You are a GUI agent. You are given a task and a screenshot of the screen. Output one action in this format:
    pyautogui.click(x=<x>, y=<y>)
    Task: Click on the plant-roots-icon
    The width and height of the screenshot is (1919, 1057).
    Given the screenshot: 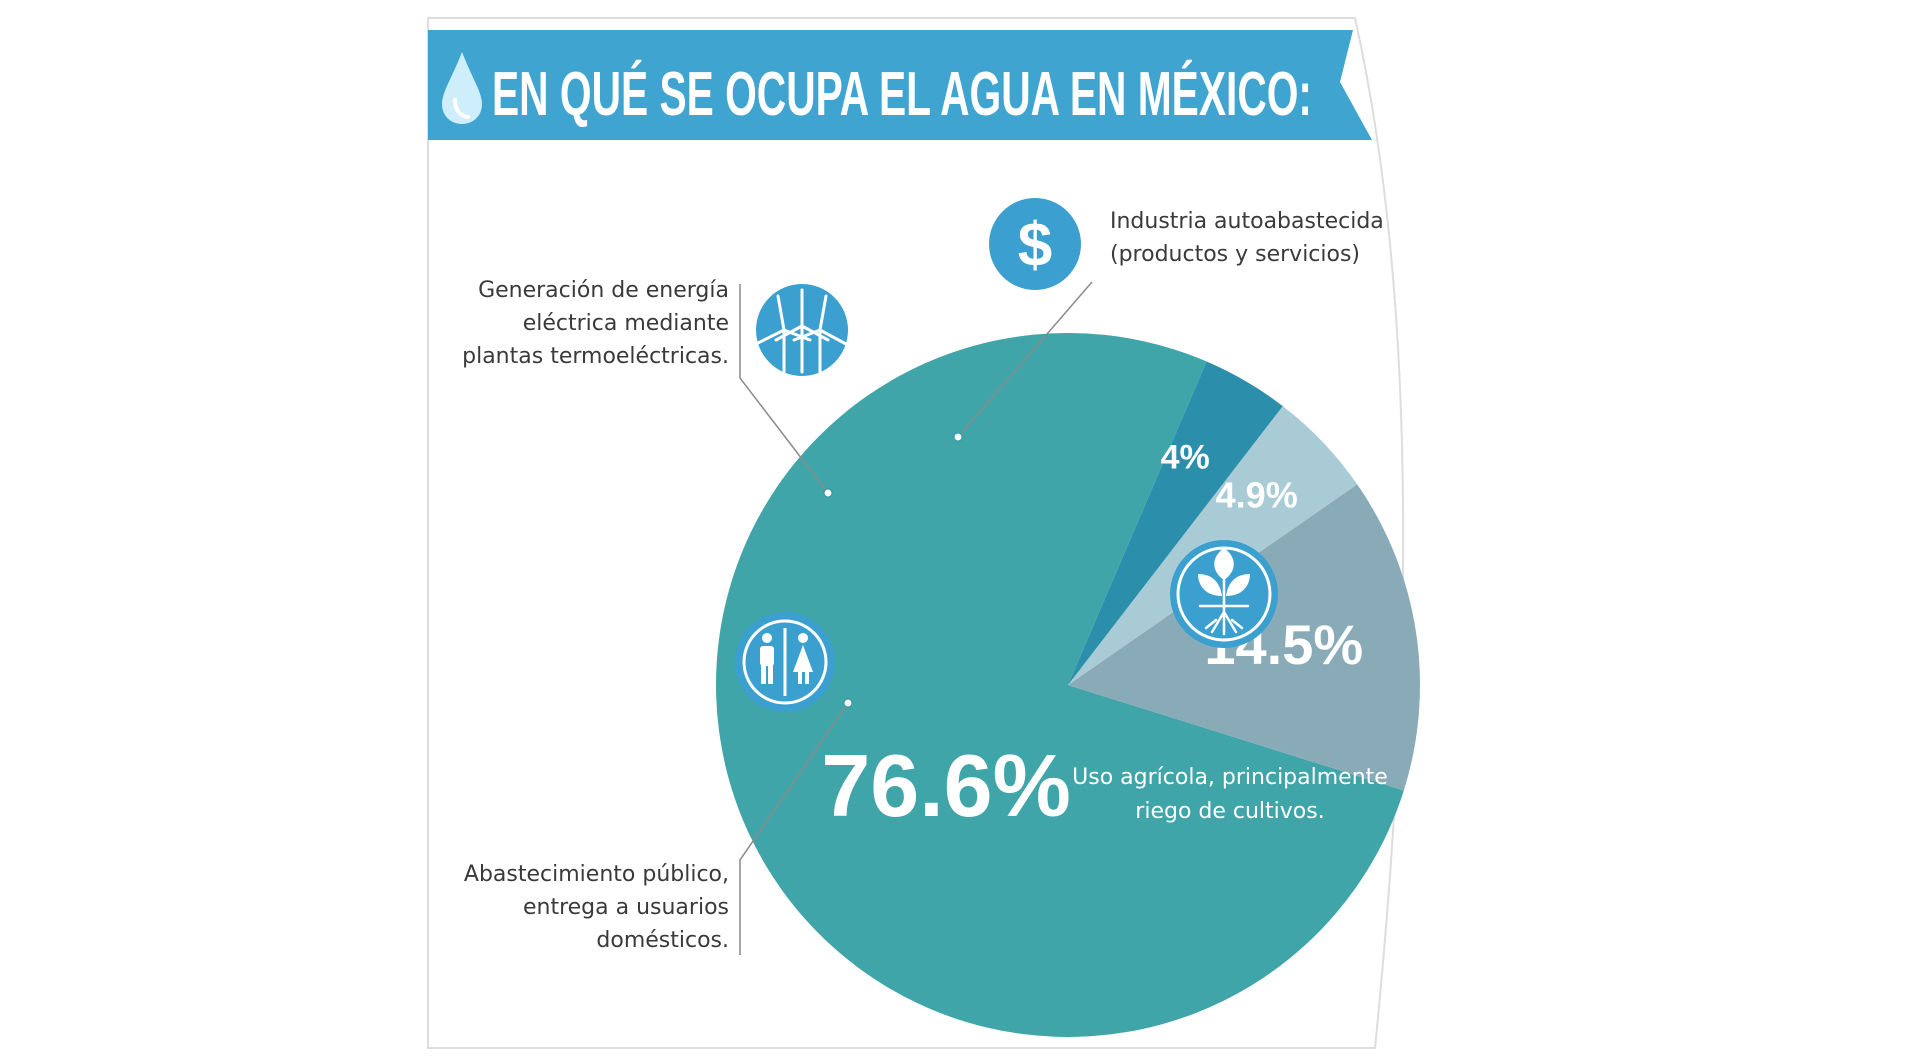 What is the action you would take?
    pyautogui.click(x=1224, y=594)
    